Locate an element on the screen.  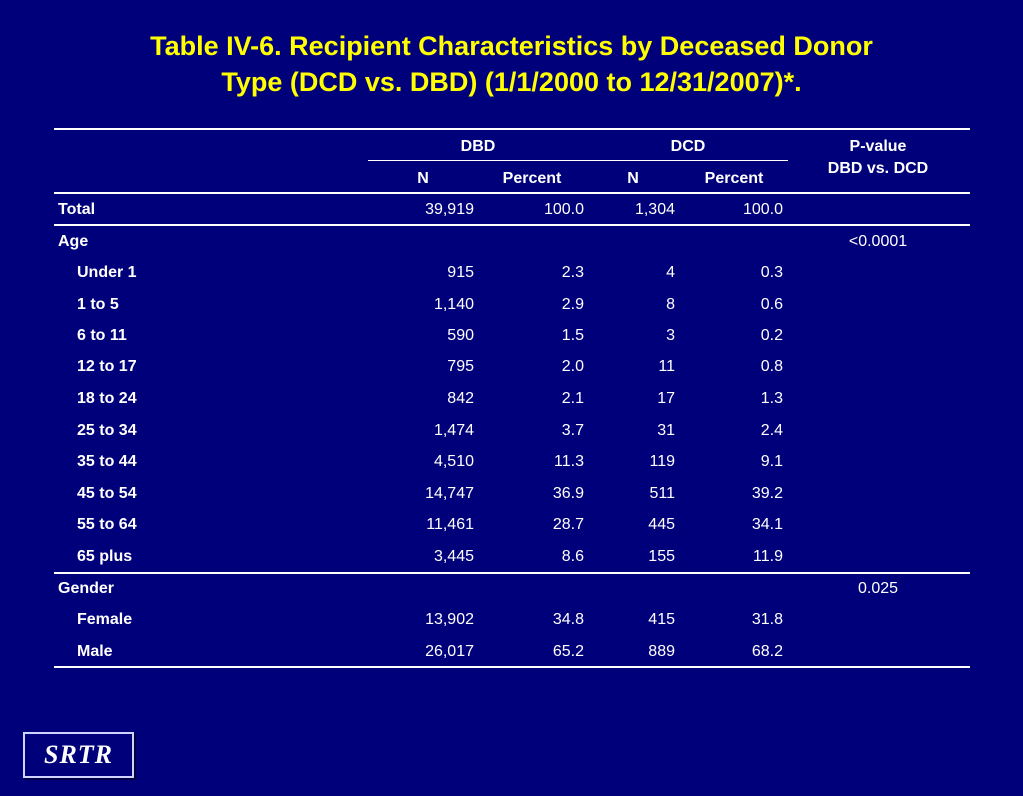
table-row: Total 39,919 100.0 1,304 100.0 is located at coordinates (511, 212).